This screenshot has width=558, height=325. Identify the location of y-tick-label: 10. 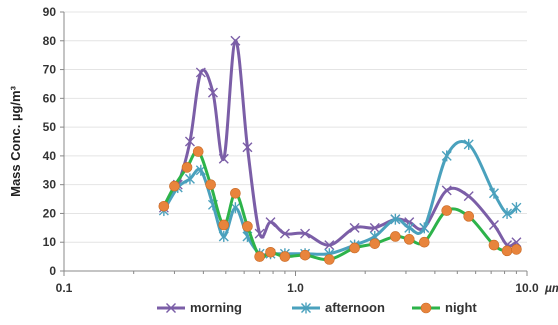
(50, 242).